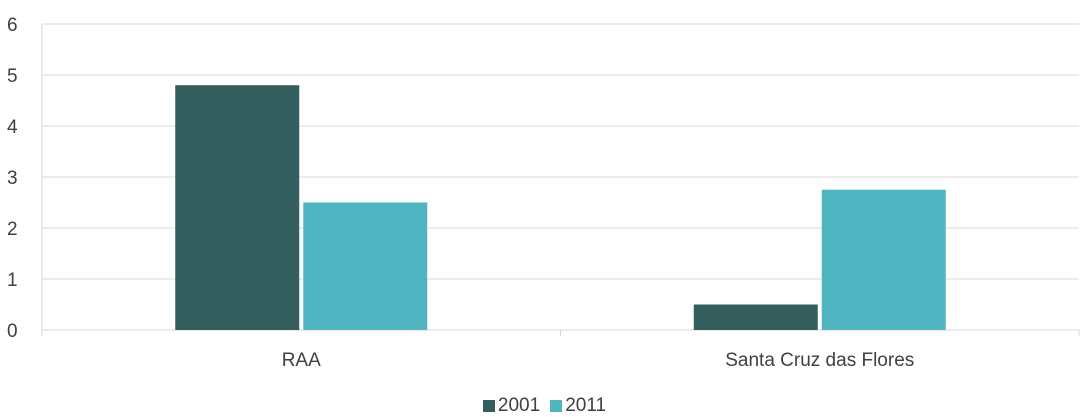 This screenshot has height=417, width=1089. I want to click on bar-2001-santa-cruz-das-flores, so click(755, 317).